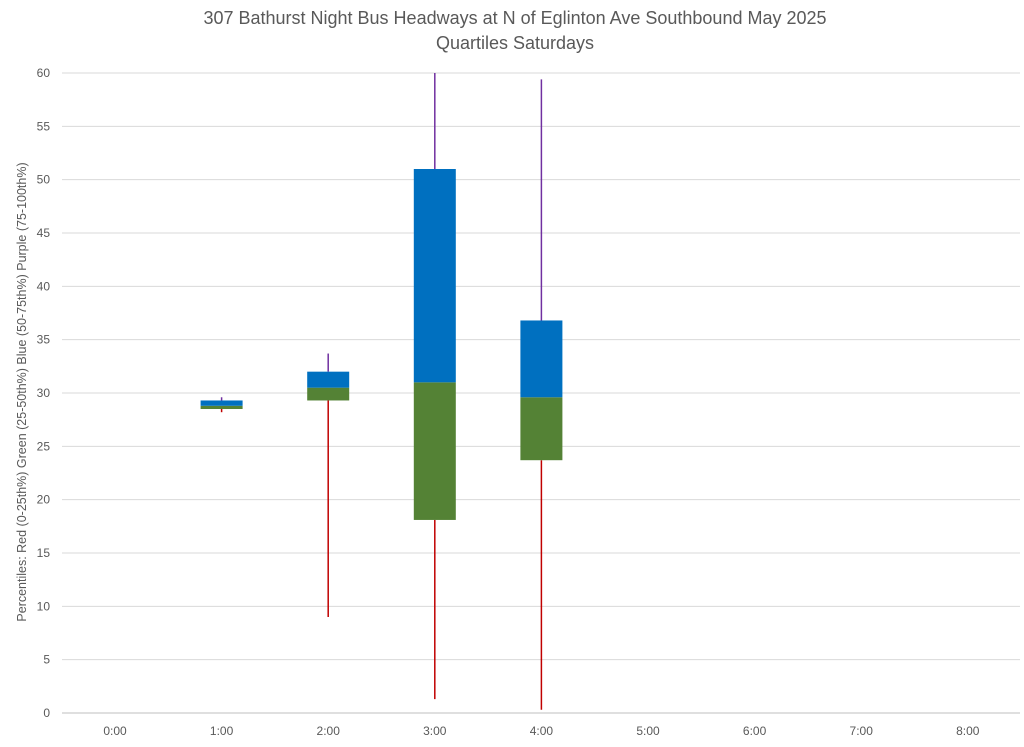 This screenshot has width=1024, height=747. I want to click on y-tick-label: 40, so click(44, 286).